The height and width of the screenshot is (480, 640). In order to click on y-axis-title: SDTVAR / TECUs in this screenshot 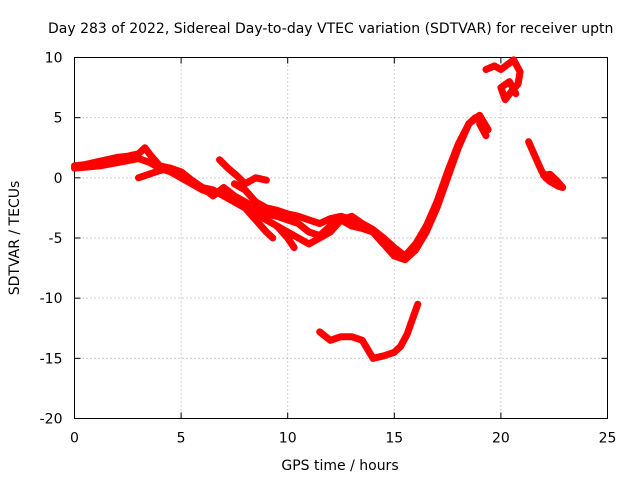, I will do `click(15, 238)`.